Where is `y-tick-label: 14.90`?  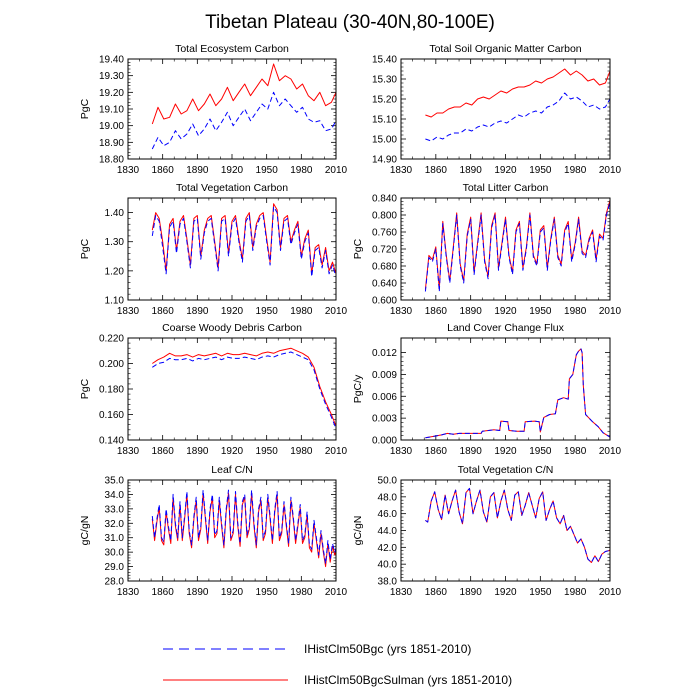 y-tick-label: 14.90 is located at coordinates (384, 160).